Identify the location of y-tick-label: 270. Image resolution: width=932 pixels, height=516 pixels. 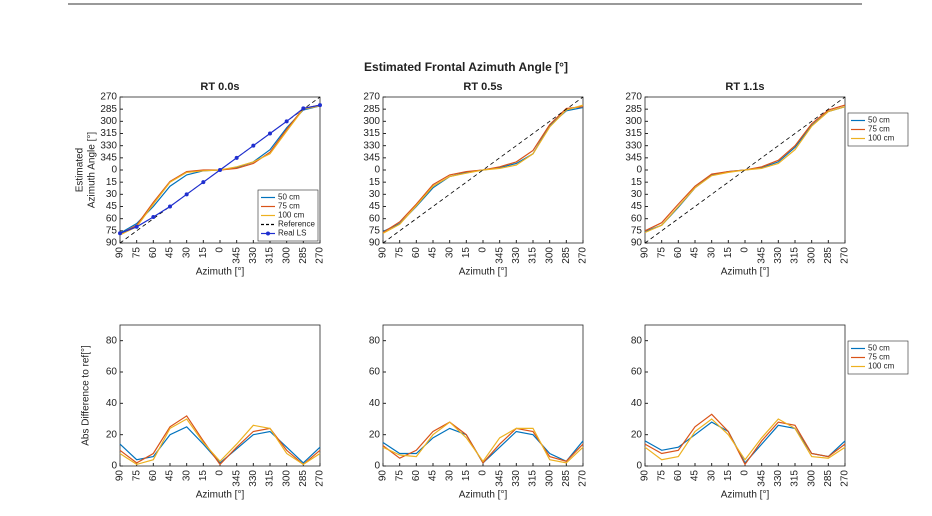
(108, 97).